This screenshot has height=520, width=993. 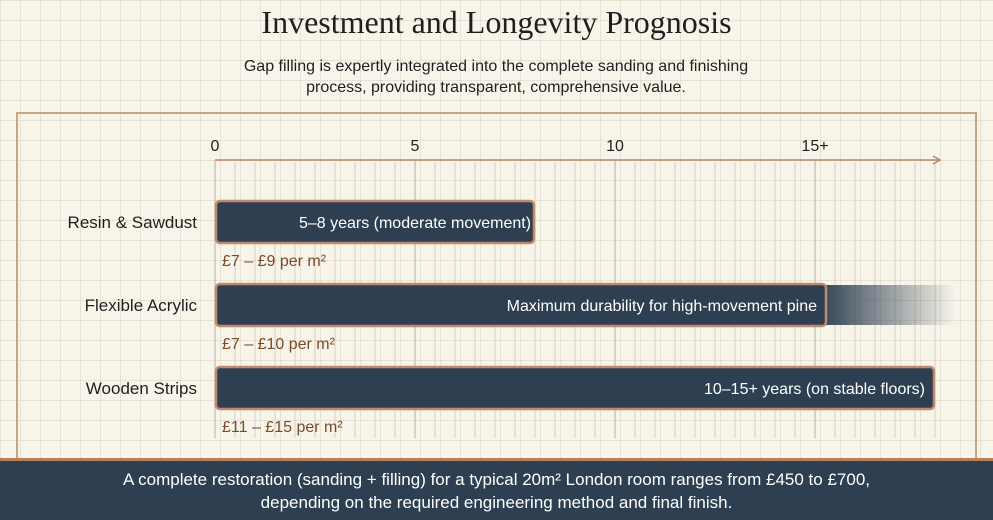 I want to click on axis-tick-label: 10, so click(x=615, y=146).